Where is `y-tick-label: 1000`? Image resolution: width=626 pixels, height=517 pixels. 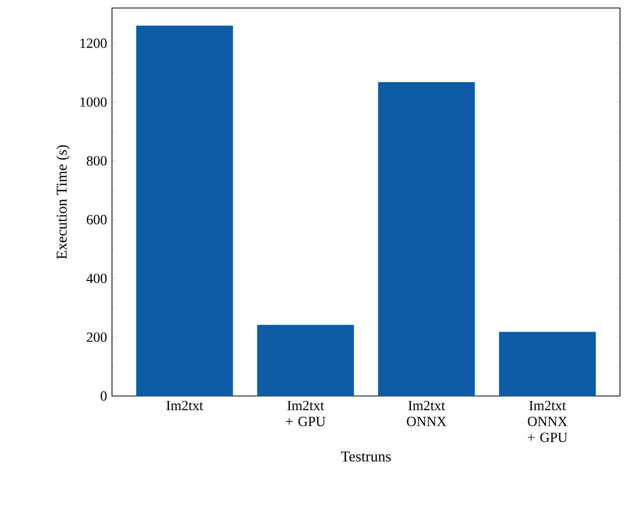 y-tick-label: 1000 is located at coordinates (93, 102).